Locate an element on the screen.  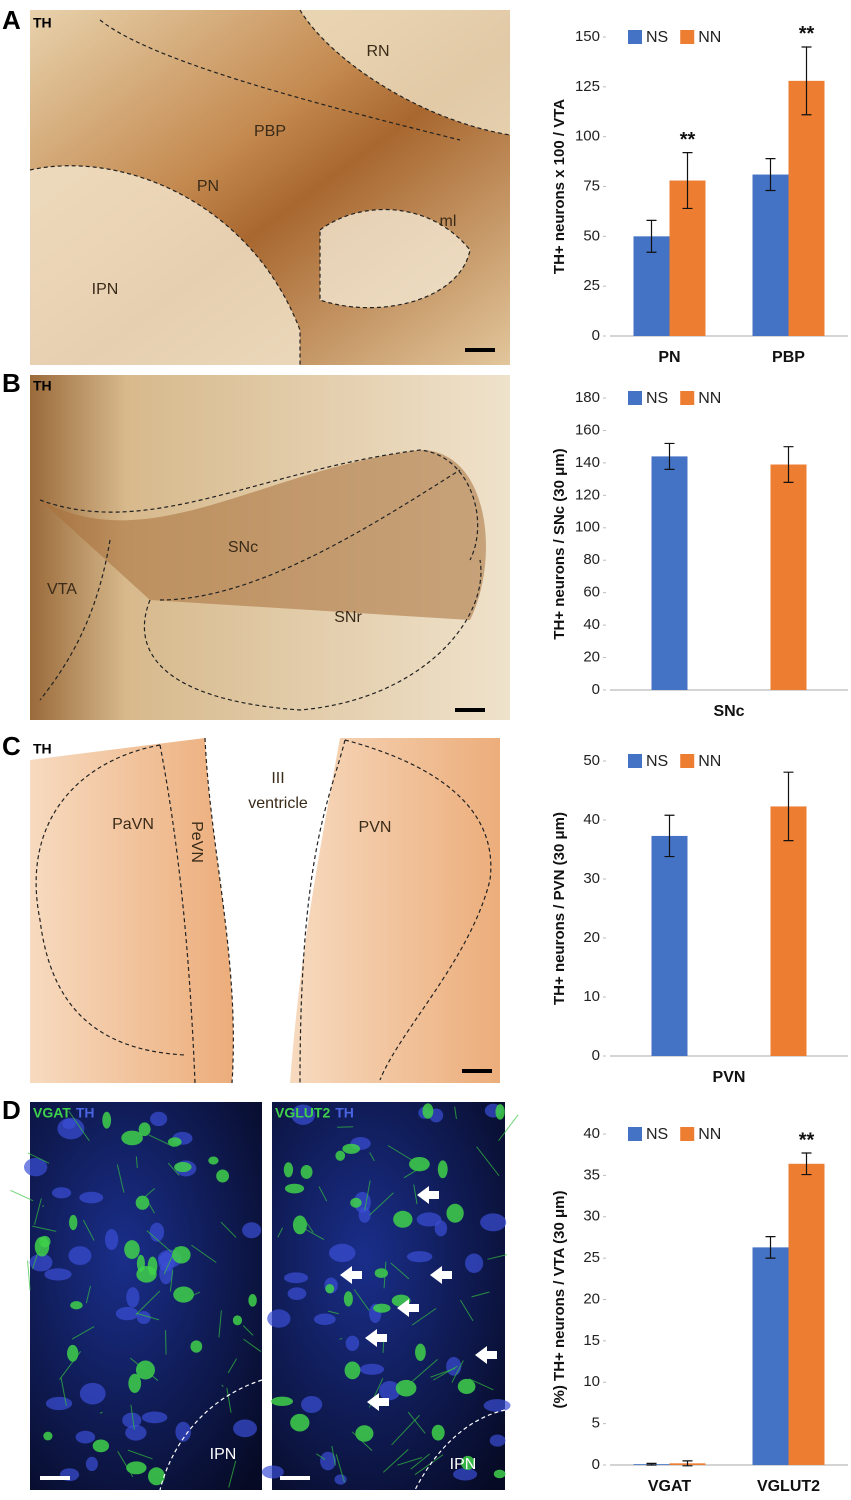
y-tick-label: 75 is located at coordinates (591, 185).